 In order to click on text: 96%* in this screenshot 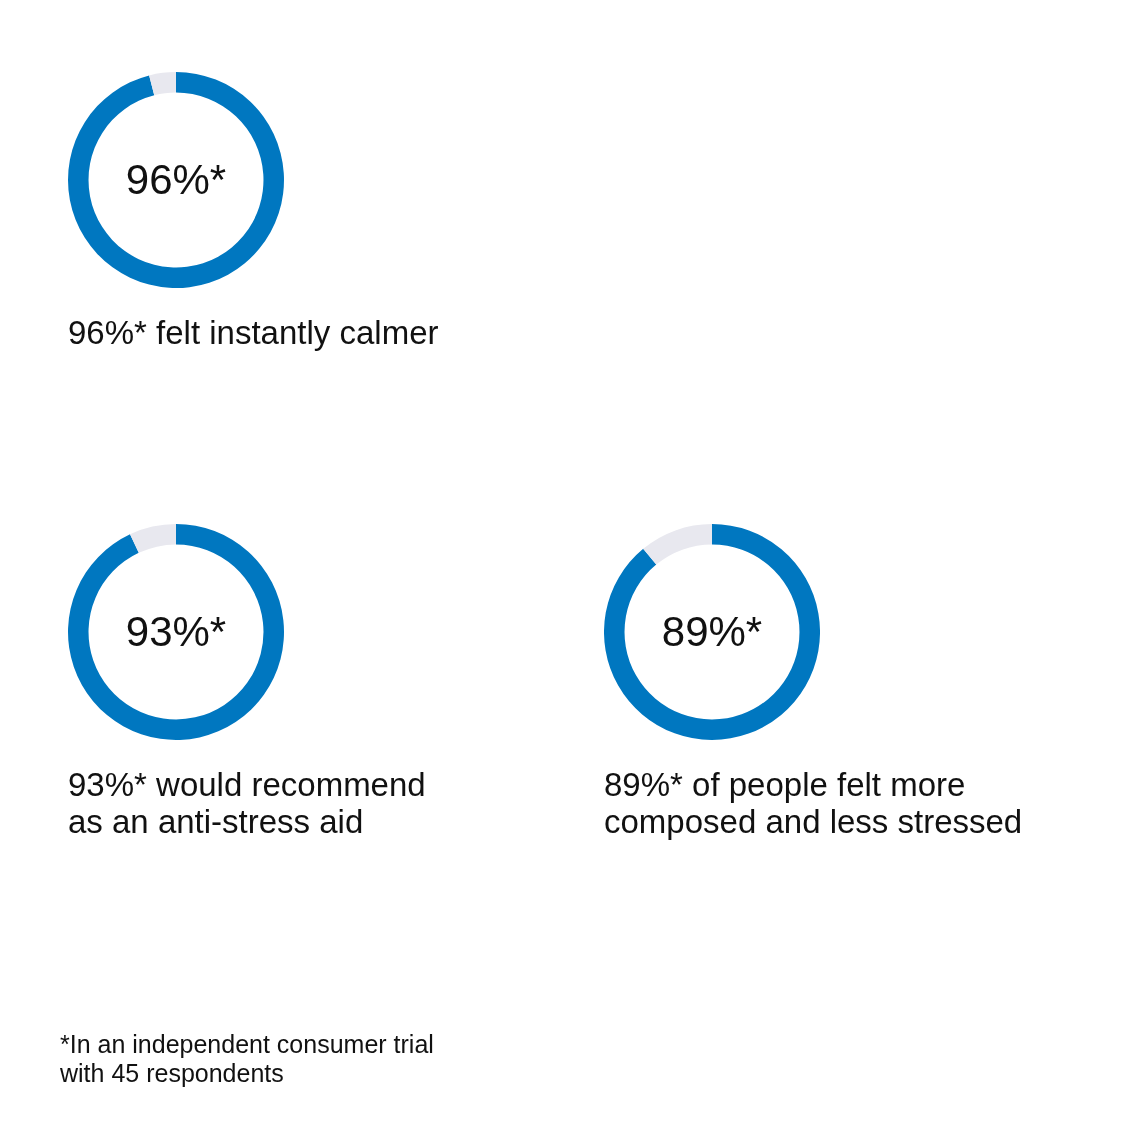, I will do `click(176, 180)`.